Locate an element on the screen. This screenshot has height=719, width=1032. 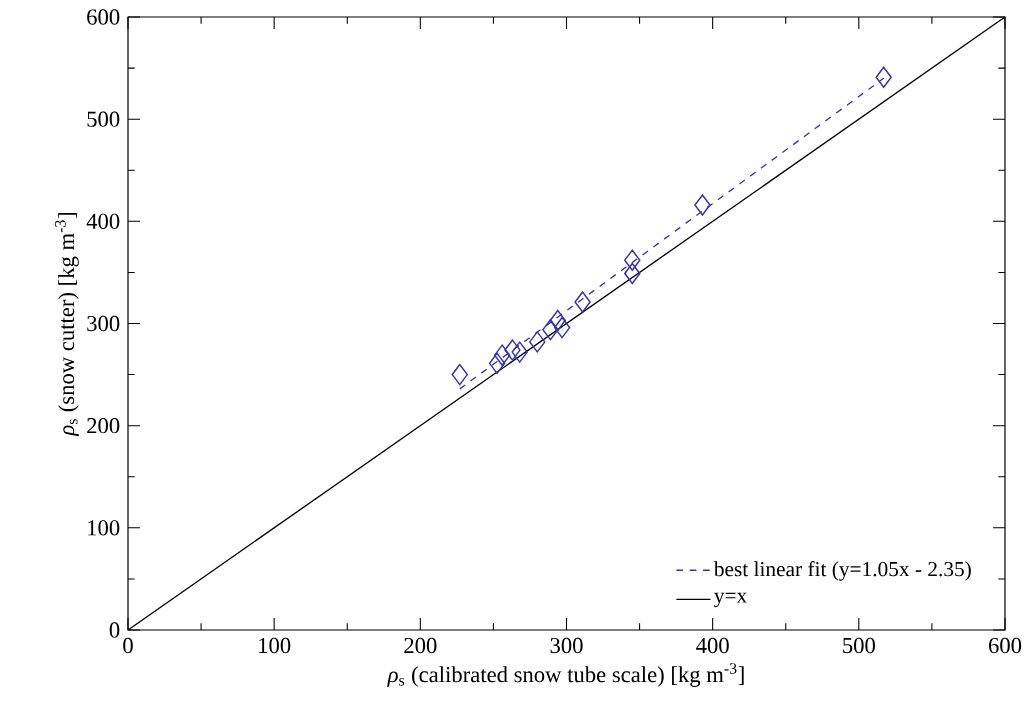
y-axis-title: ρ$_{s}$ (snow cutter) [kg m$^{-3}$] is located at coordinates (67, 325).